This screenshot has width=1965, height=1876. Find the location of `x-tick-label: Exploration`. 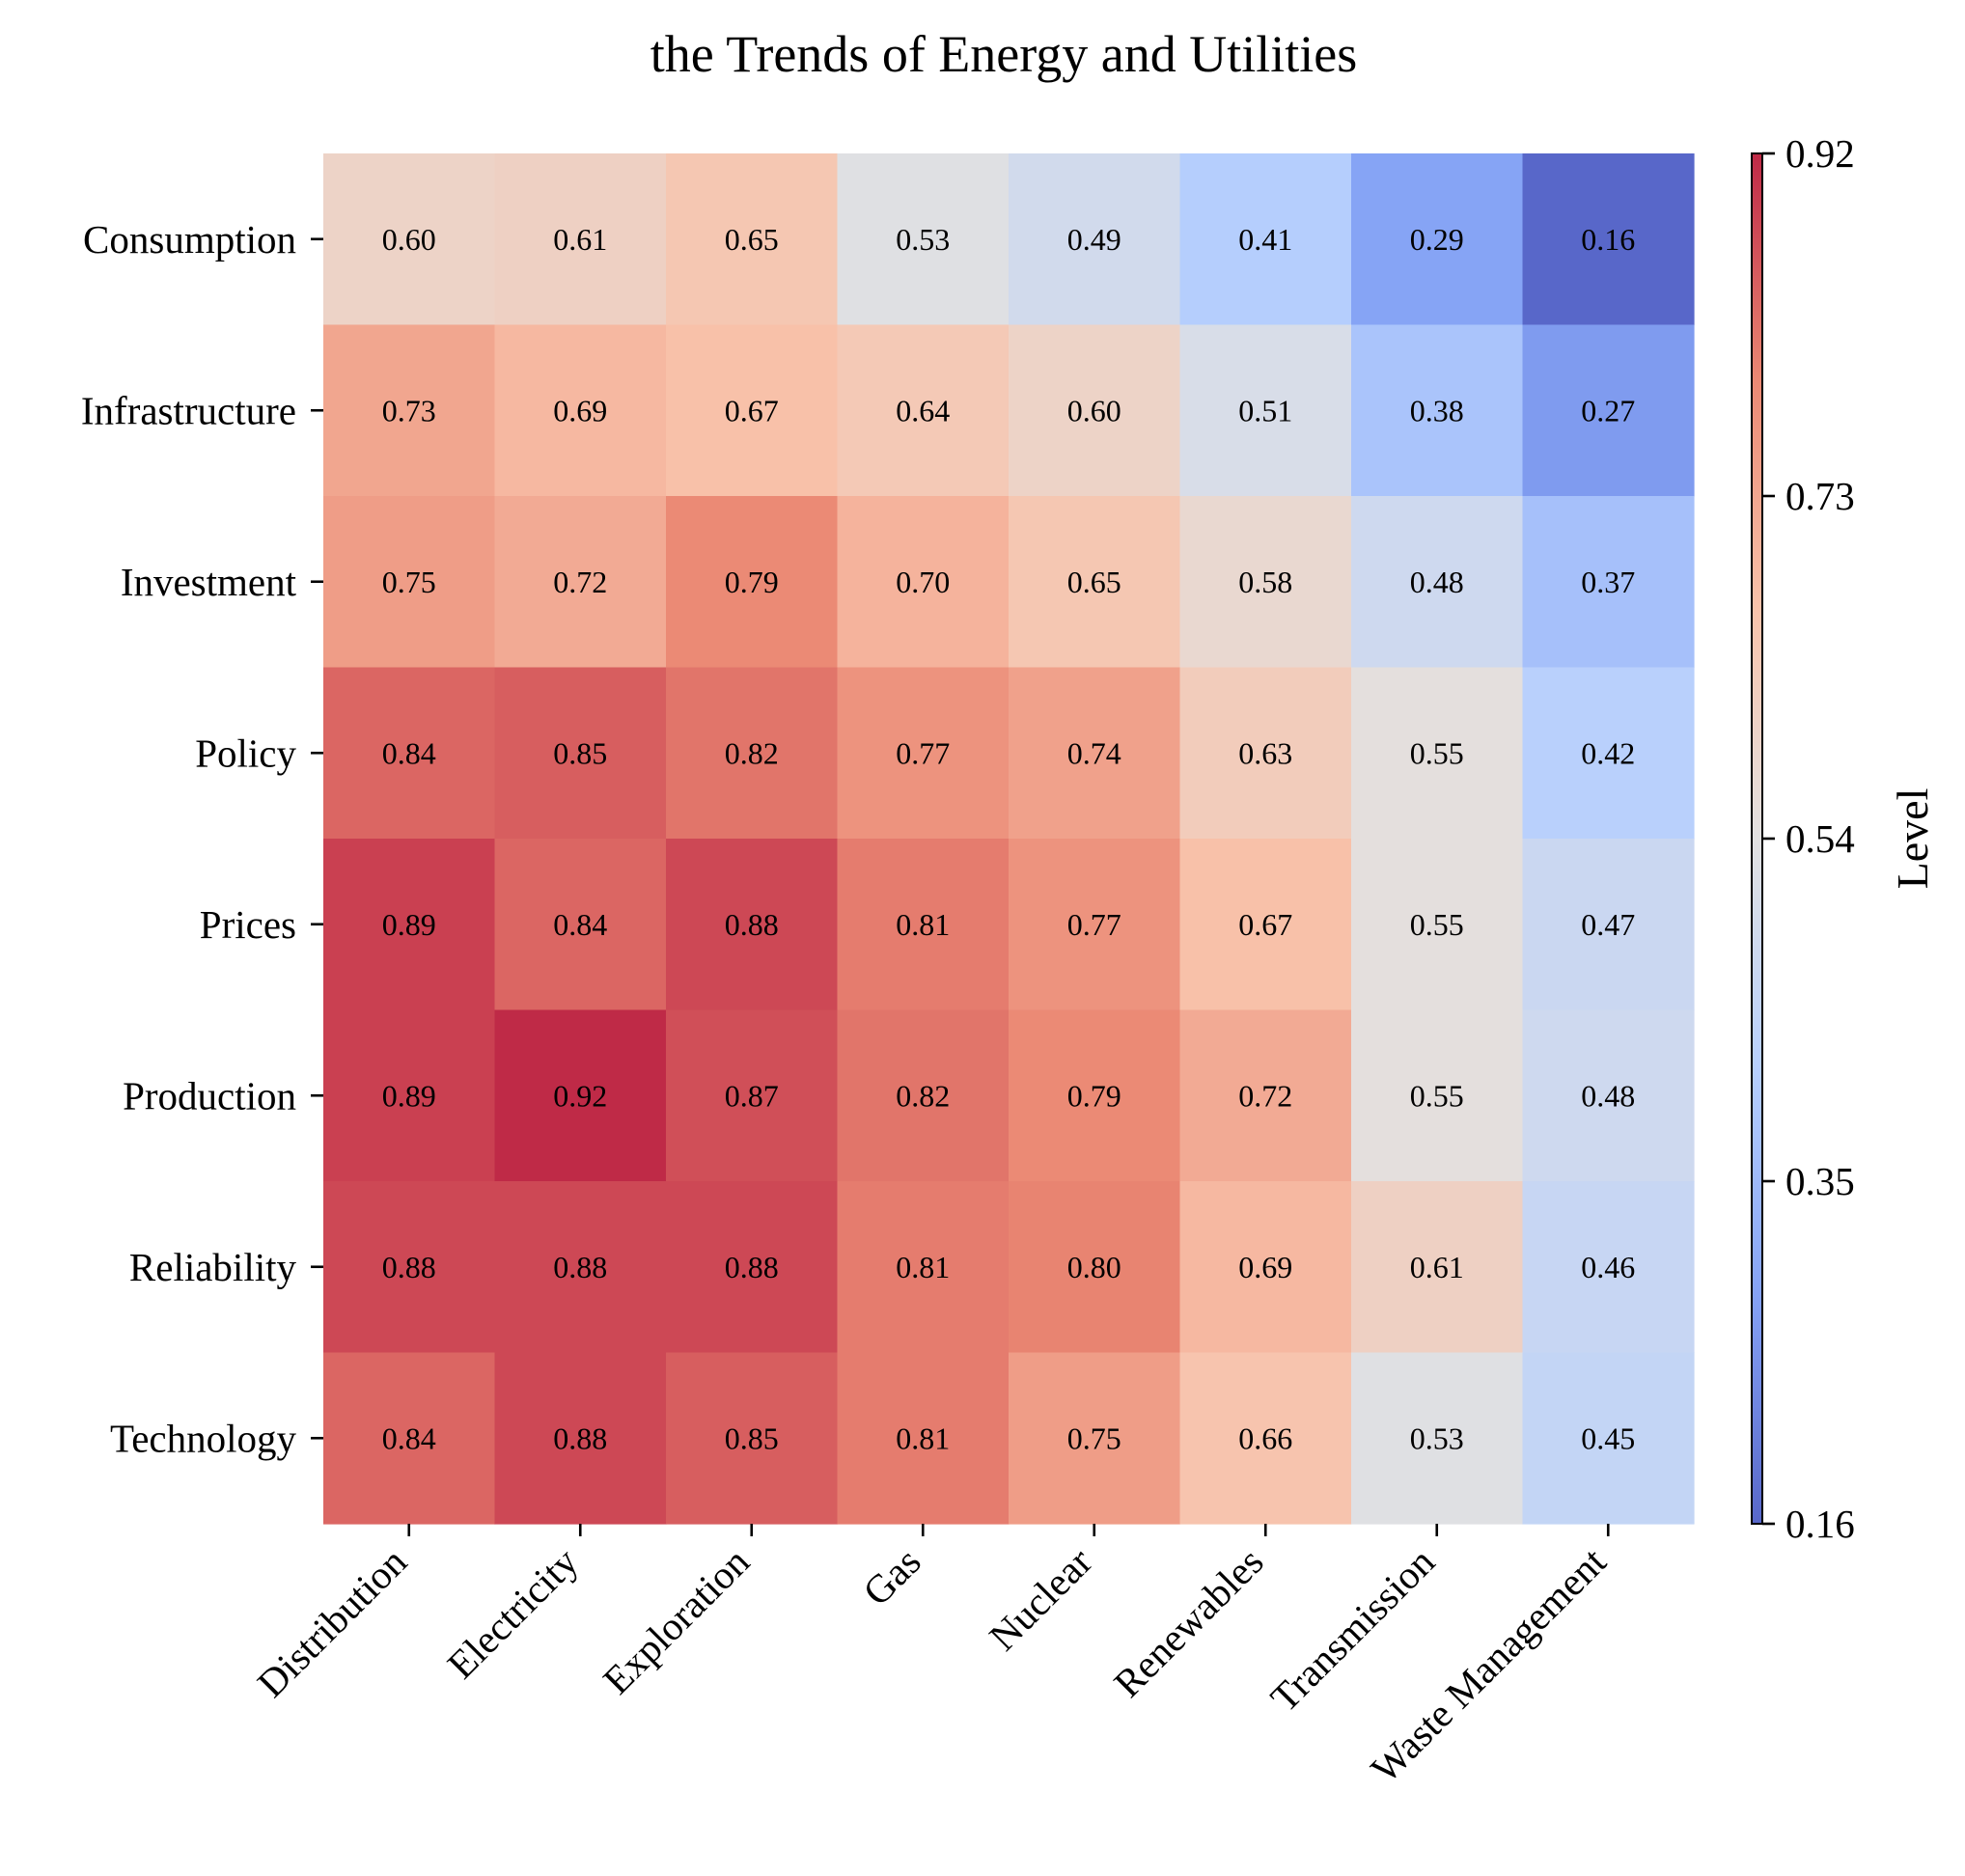

x-tick-label: Exploration is located at coordinates (676, 1620).